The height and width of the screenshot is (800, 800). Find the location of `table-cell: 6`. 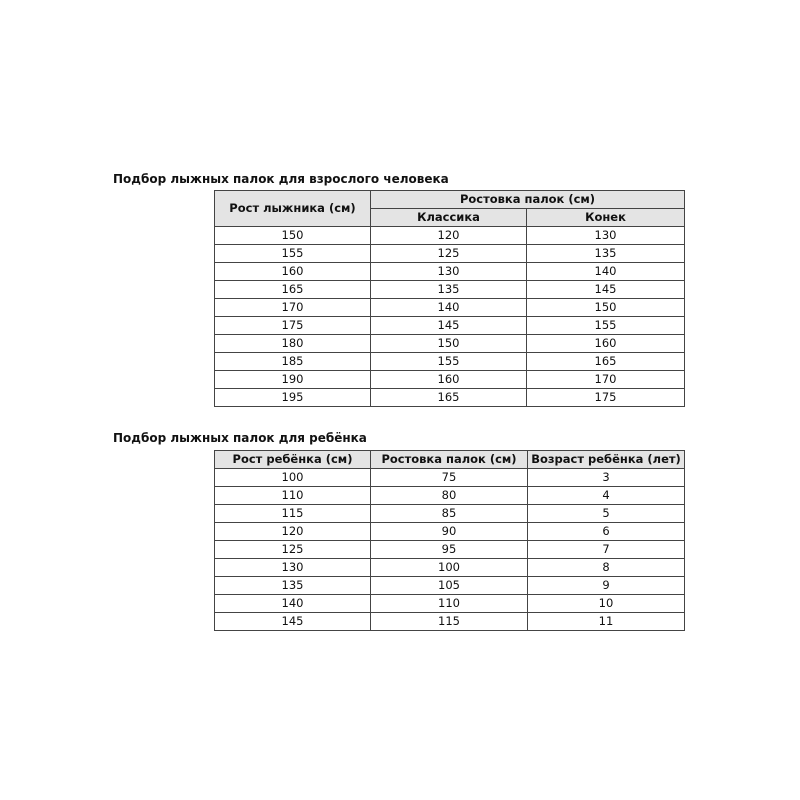

table-cell: 6 is located at coordinates (606, 531).